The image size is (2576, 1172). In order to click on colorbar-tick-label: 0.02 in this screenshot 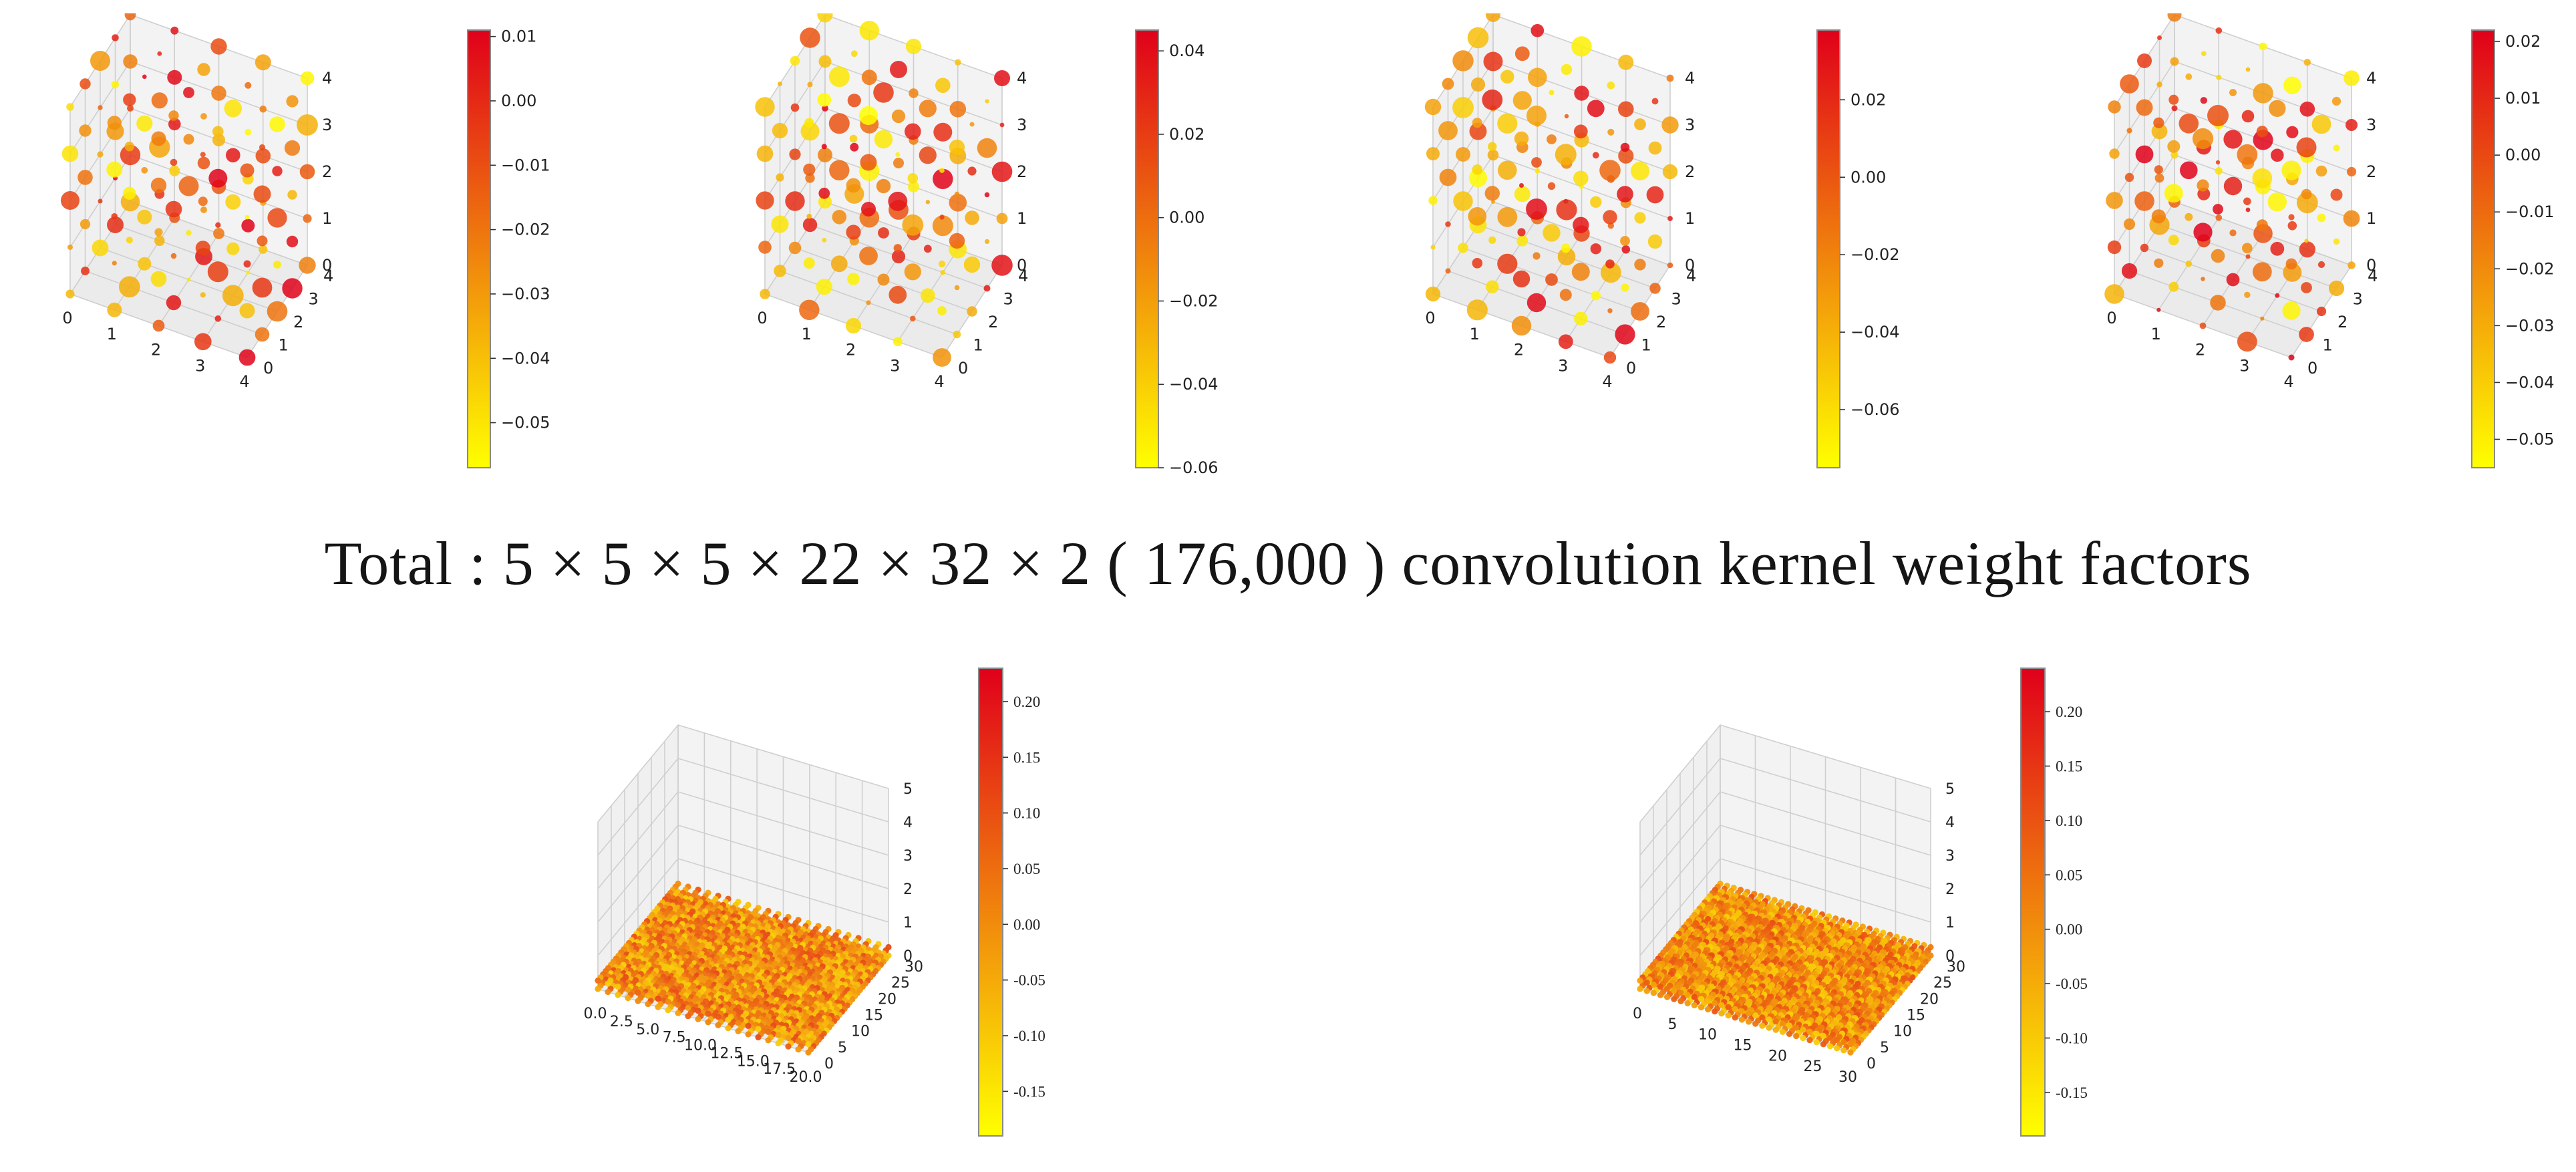, I will do `click(1868, 99)`.